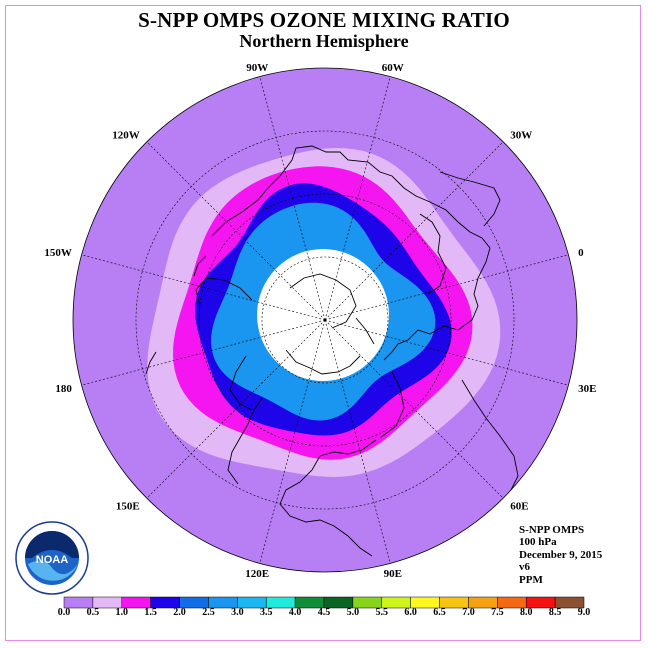 This screenshot has width=648, height=648. What do you see at coordinates (324, 612) in the screenshot?
I see `colorbar-label: 4.5` at bounding box center [324, 612].